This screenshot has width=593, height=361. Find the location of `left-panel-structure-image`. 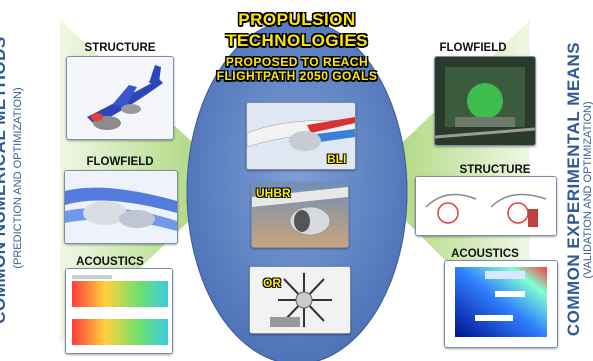

left-panel-structure-image is located at coordinates (120, 98).